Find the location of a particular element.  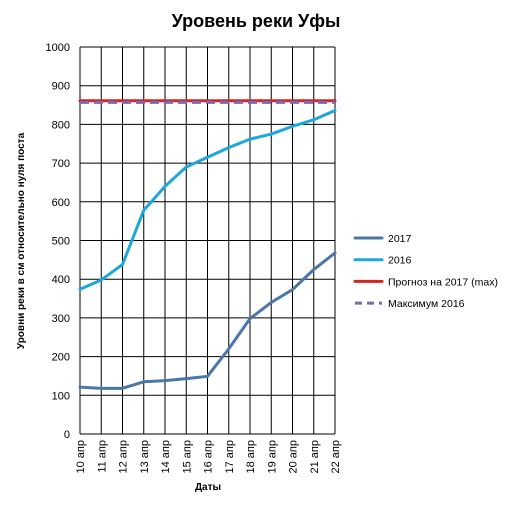

x-tick-label: 18 апр is located at coordinates (251, 456).